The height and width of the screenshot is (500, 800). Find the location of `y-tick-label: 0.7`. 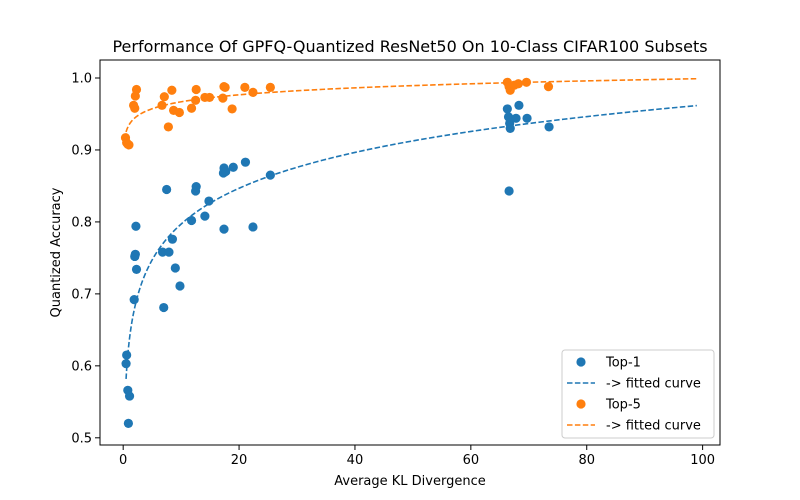

y-tick-label: 0.7 is located at coordinates (81, 294).